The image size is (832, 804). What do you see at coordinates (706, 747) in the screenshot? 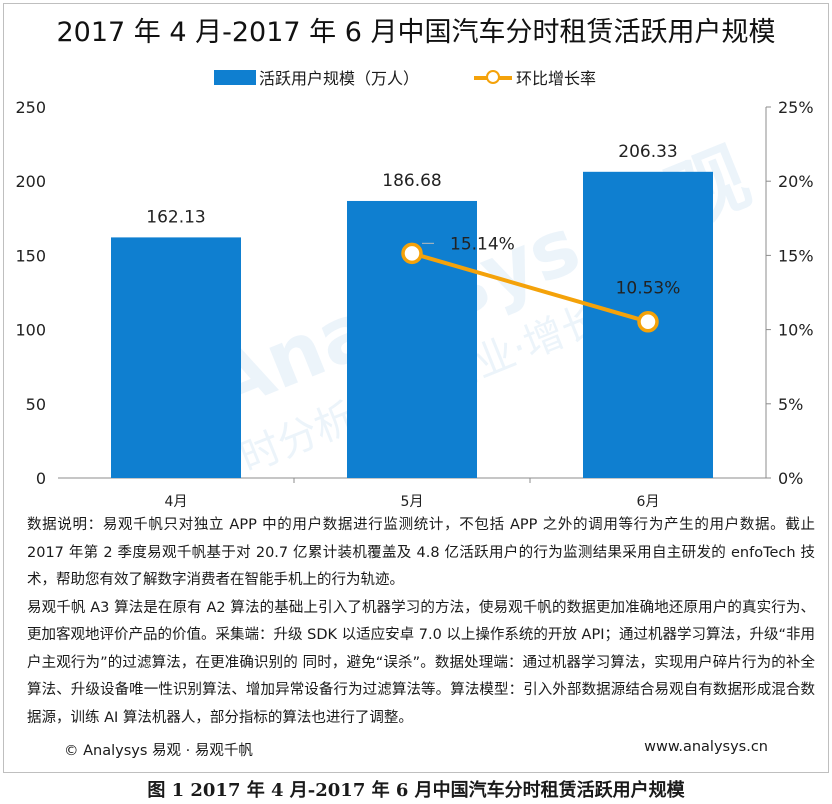
I see `footer-website: www.analysys.cn` at bounding box center [706, 747].